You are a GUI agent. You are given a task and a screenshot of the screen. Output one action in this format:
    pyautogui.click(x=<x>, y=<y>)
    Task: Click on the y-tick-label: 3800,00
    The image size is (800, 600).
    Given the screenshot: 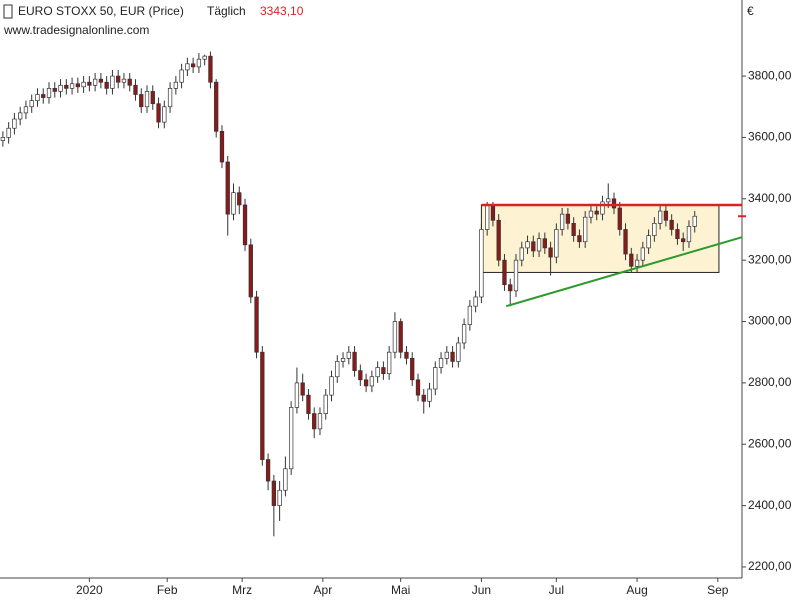 What is the action you would take?
    pyautogui.click(x=770, y=75)
    